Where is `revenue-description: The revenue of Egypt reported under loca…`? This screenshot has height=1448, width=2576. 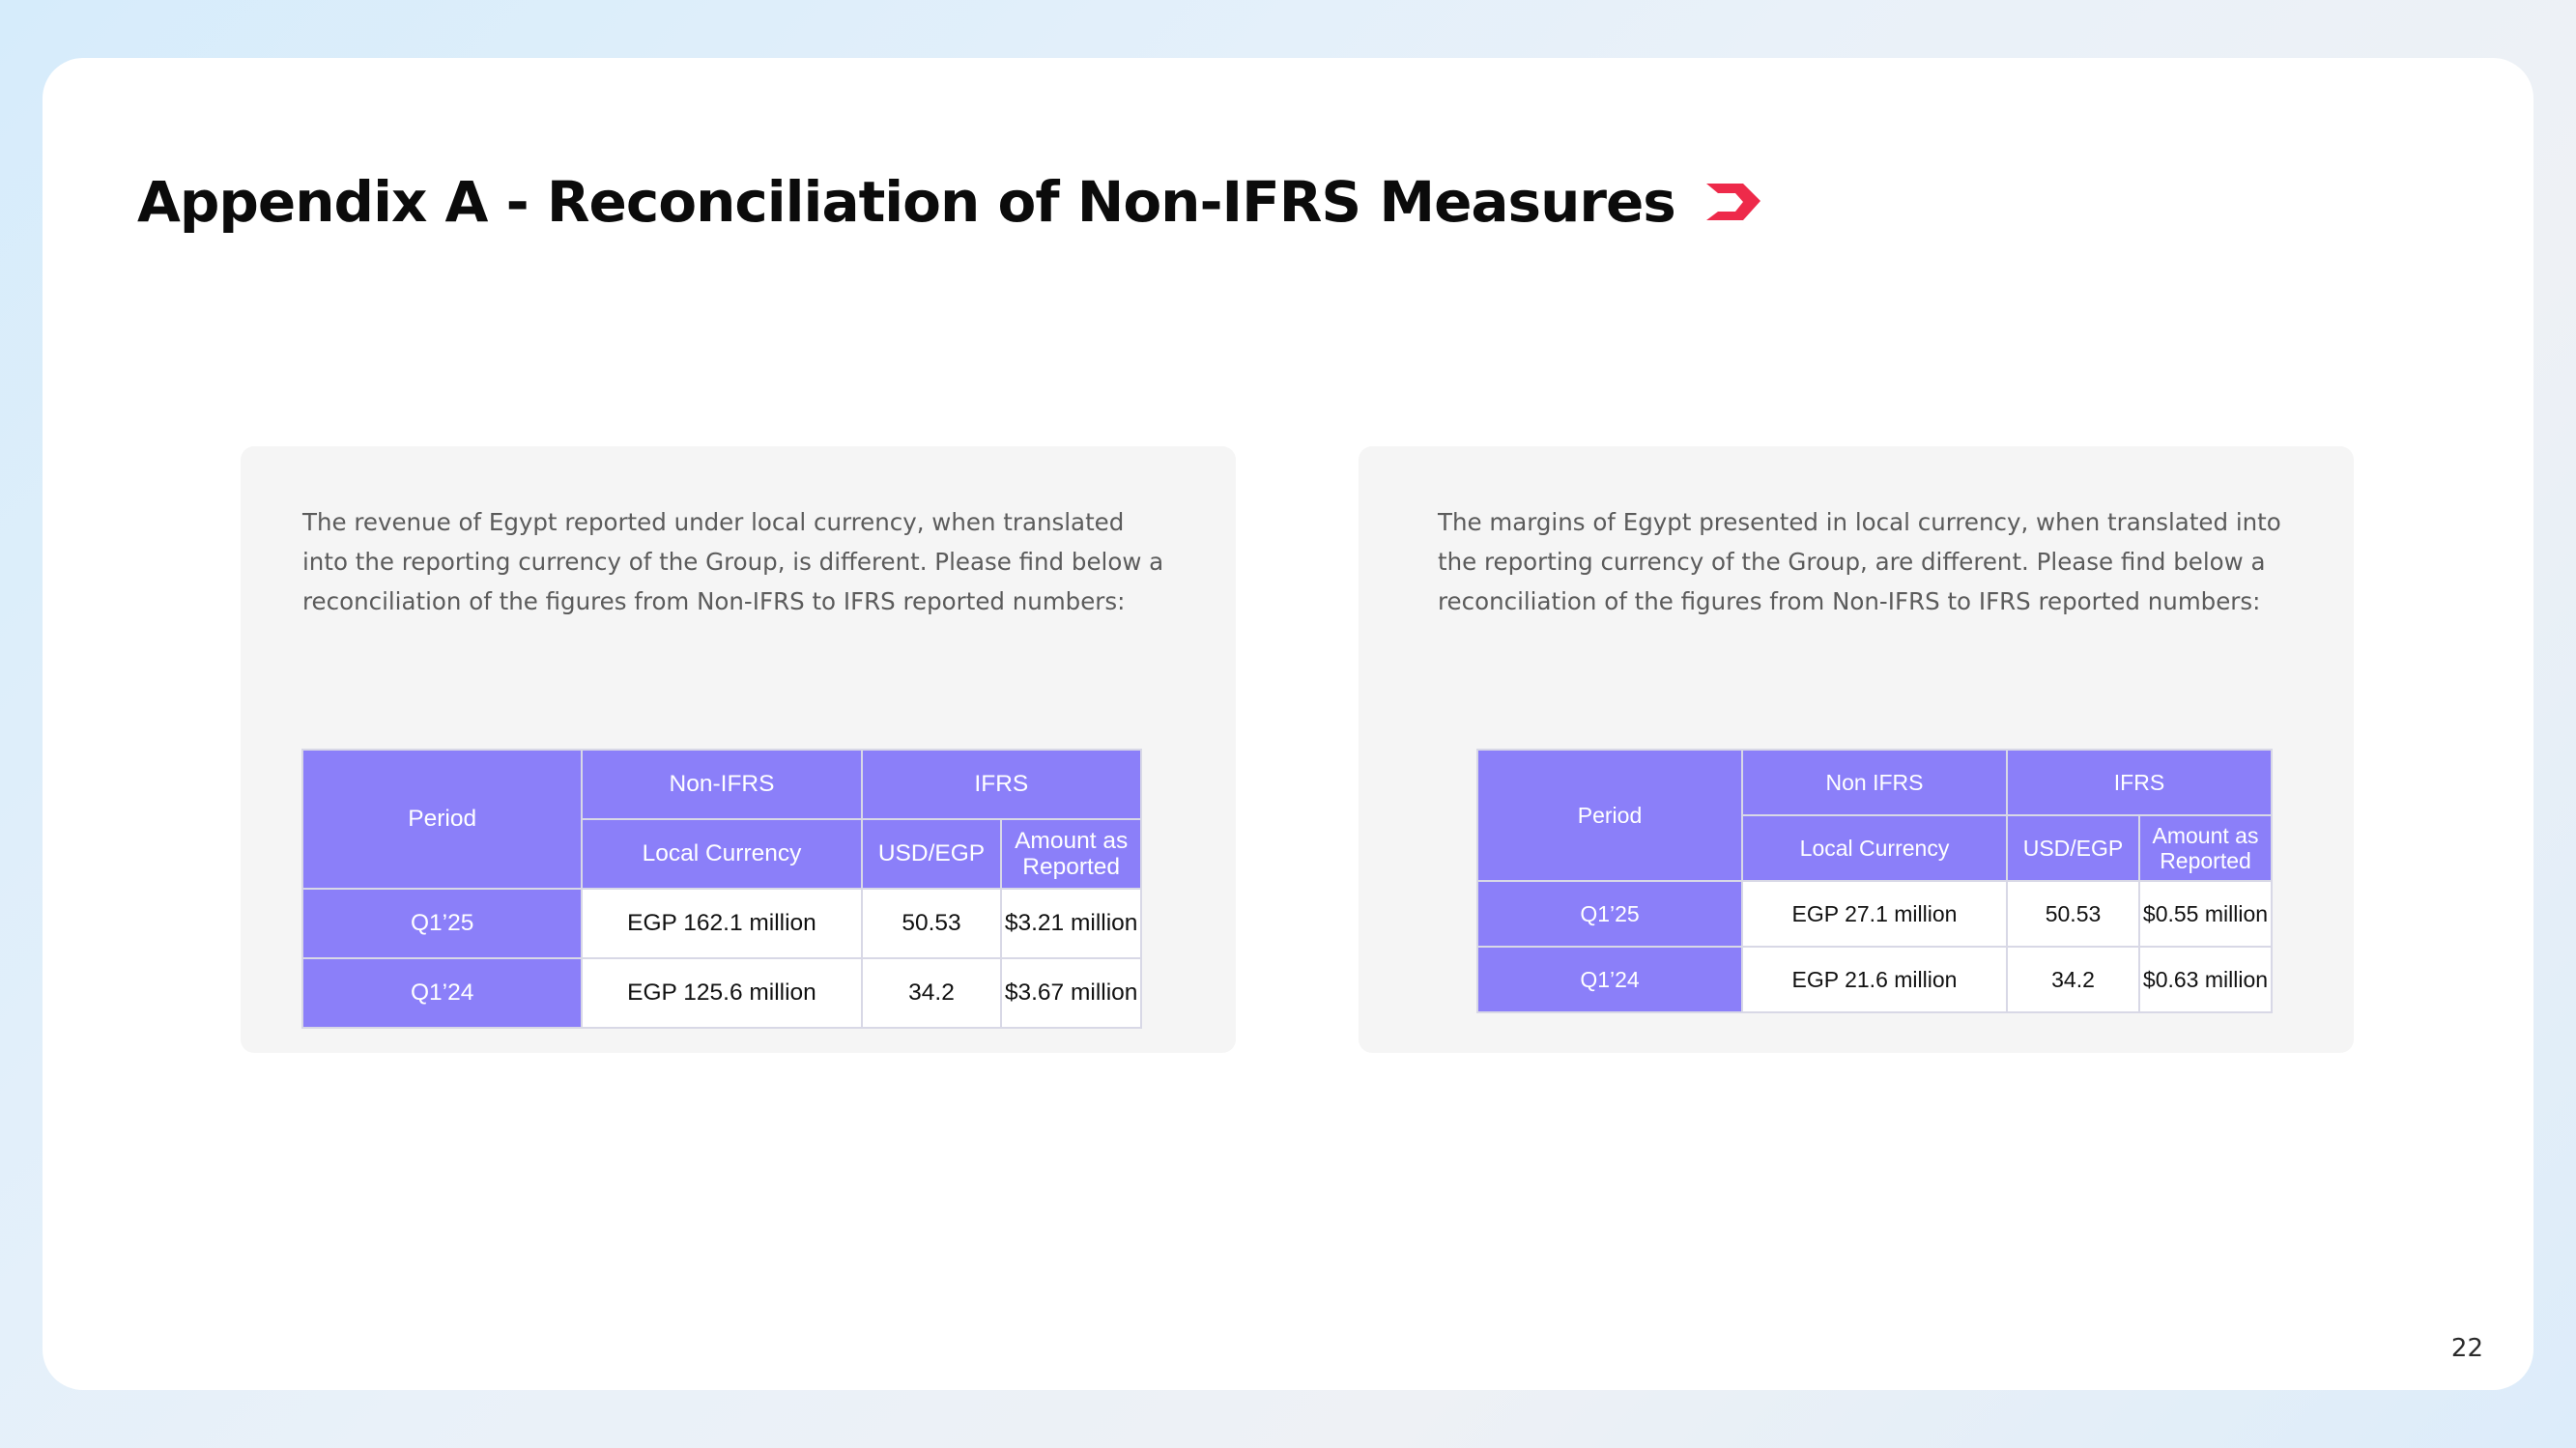
revenue-description: The revenue of Egypt reported under loca… is located at coordinates (733, 561).